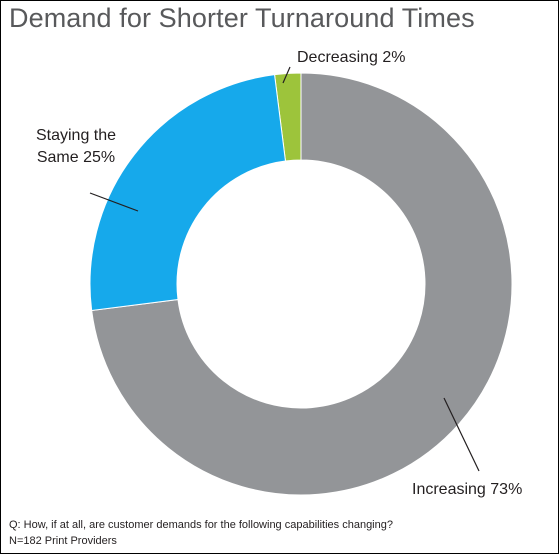 Image resolution: width=559 pixels, height=555 pixels. Describe the element at coordinates (114, 202) in the screenshot. I see `leader-line-staying` at that location.